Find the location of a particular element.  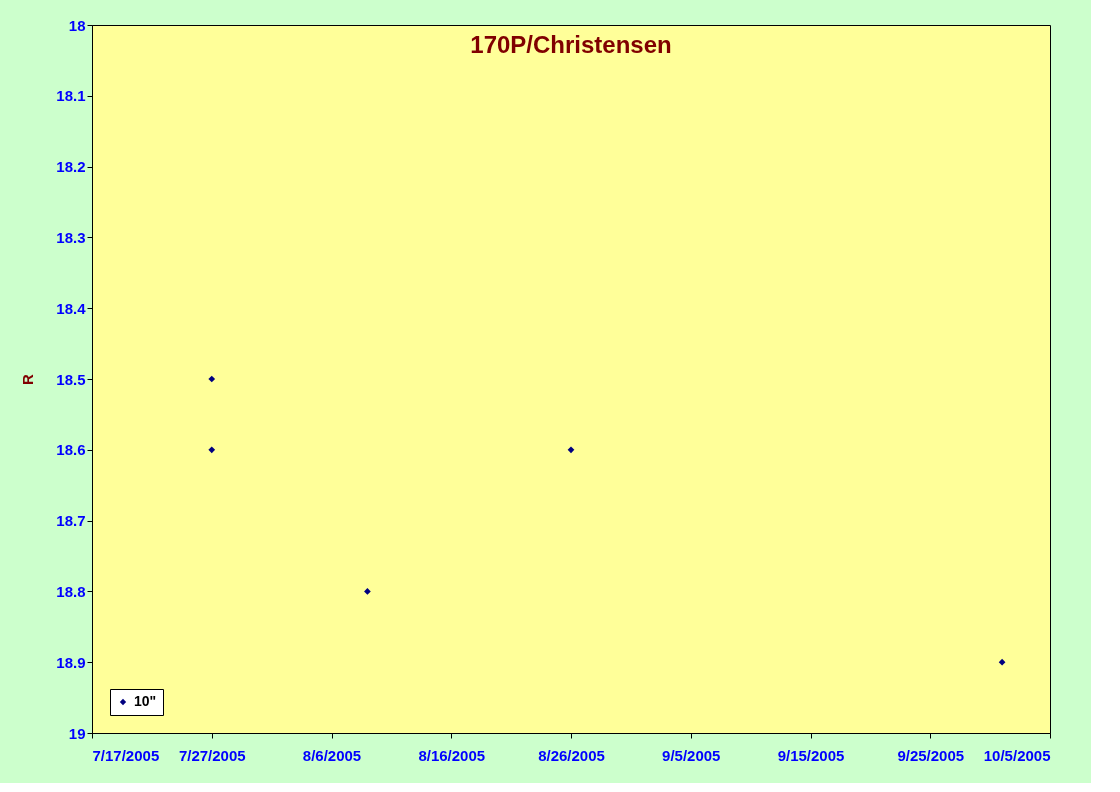

x-tick-label: 9/15/2005 is located at coordinates (811, 755).